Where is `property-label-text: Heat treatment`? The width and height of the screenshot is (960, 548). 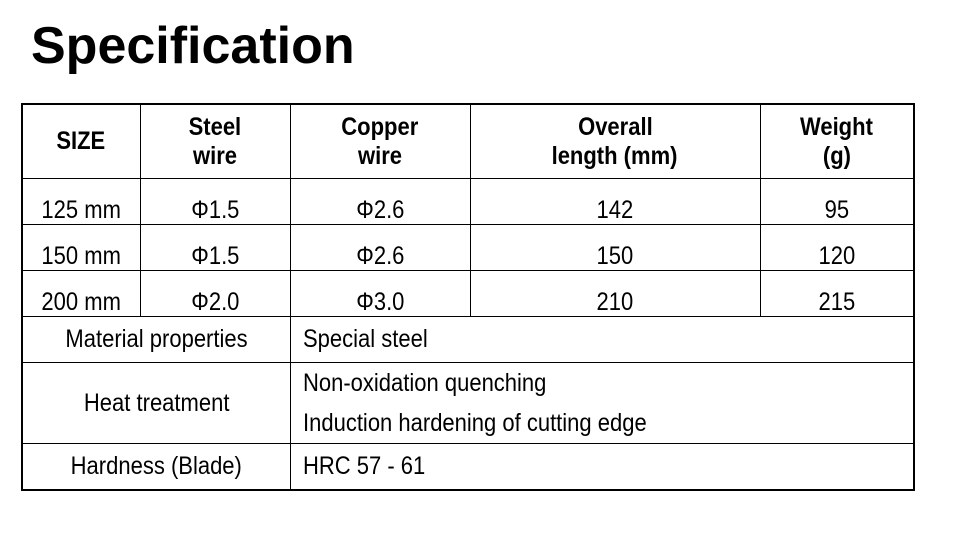
property-label-text: Heat treatment is located at coordinates (156, 402).